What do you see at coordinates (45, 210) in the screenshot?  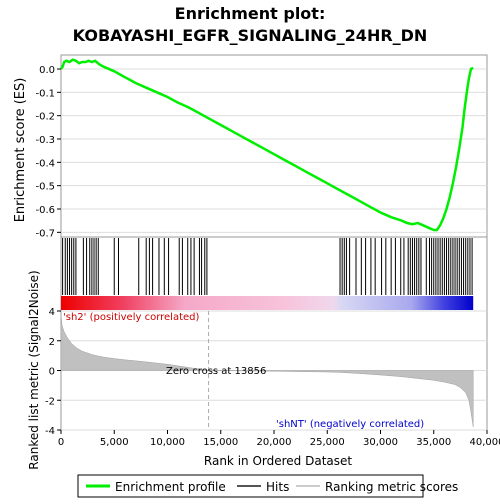 I see `es-tick-label: -0.6` at bounding box center [45, 210].